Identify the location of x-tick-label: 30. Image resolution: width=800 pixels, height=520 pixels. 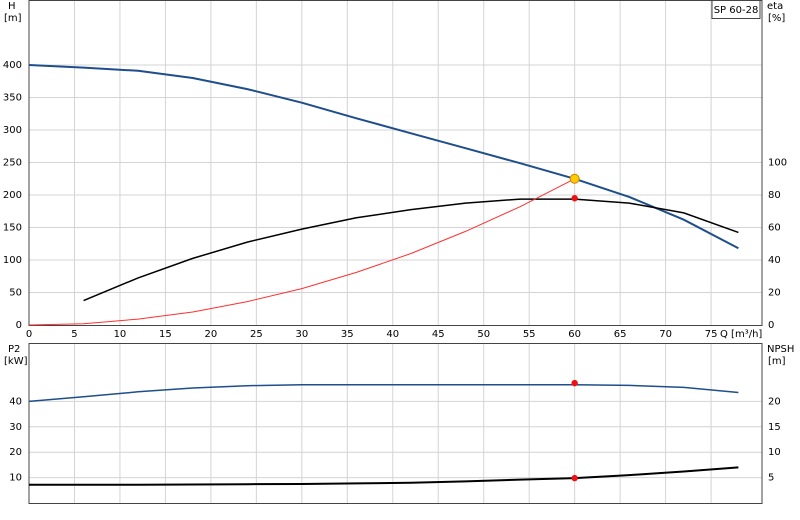
(301, 334).